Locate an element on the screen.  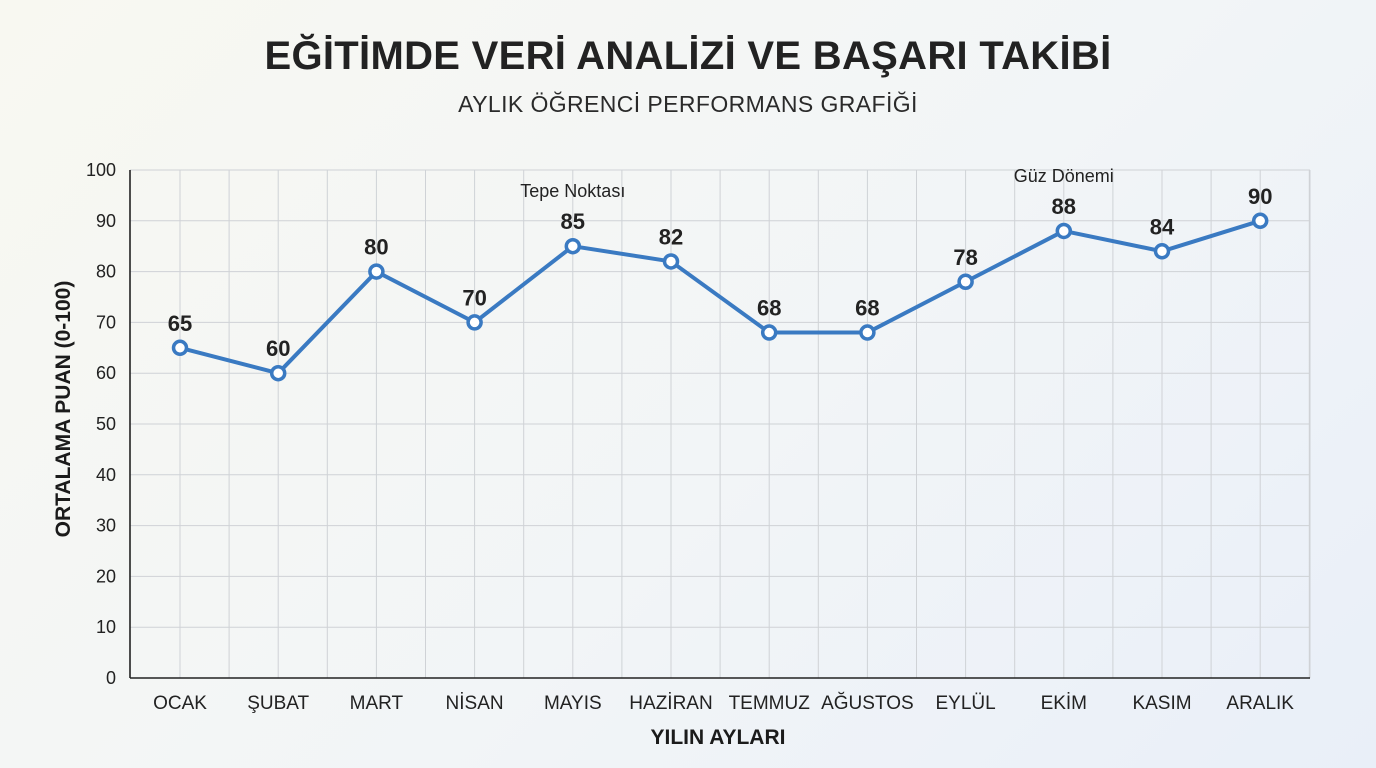
chart-title: EĞİTİMDE VERİ ANALİZİ VE BAŞARI TAKİBİ is located at coordinates (688, 56).